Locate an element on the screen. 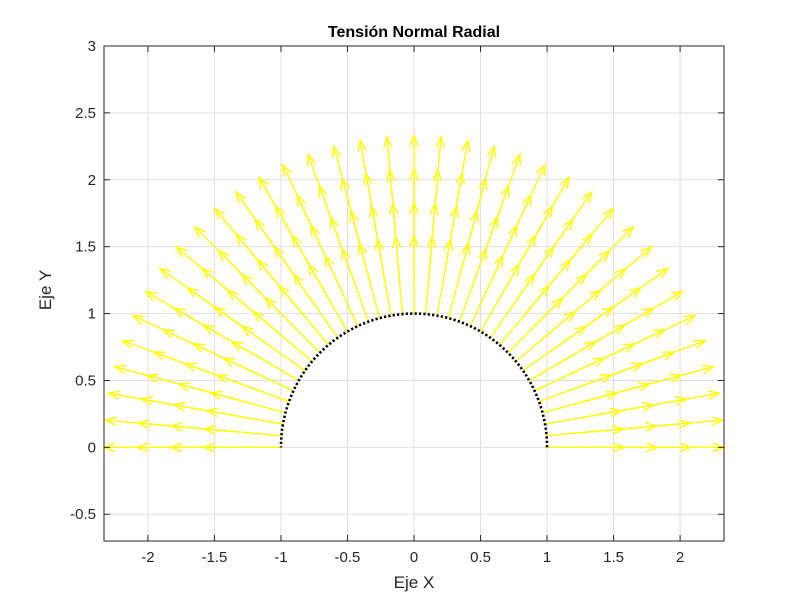 Image resolution: width=800 pixels, height=605 pixels. x-axis-label: Eje X is located at coordinates (414, 582).